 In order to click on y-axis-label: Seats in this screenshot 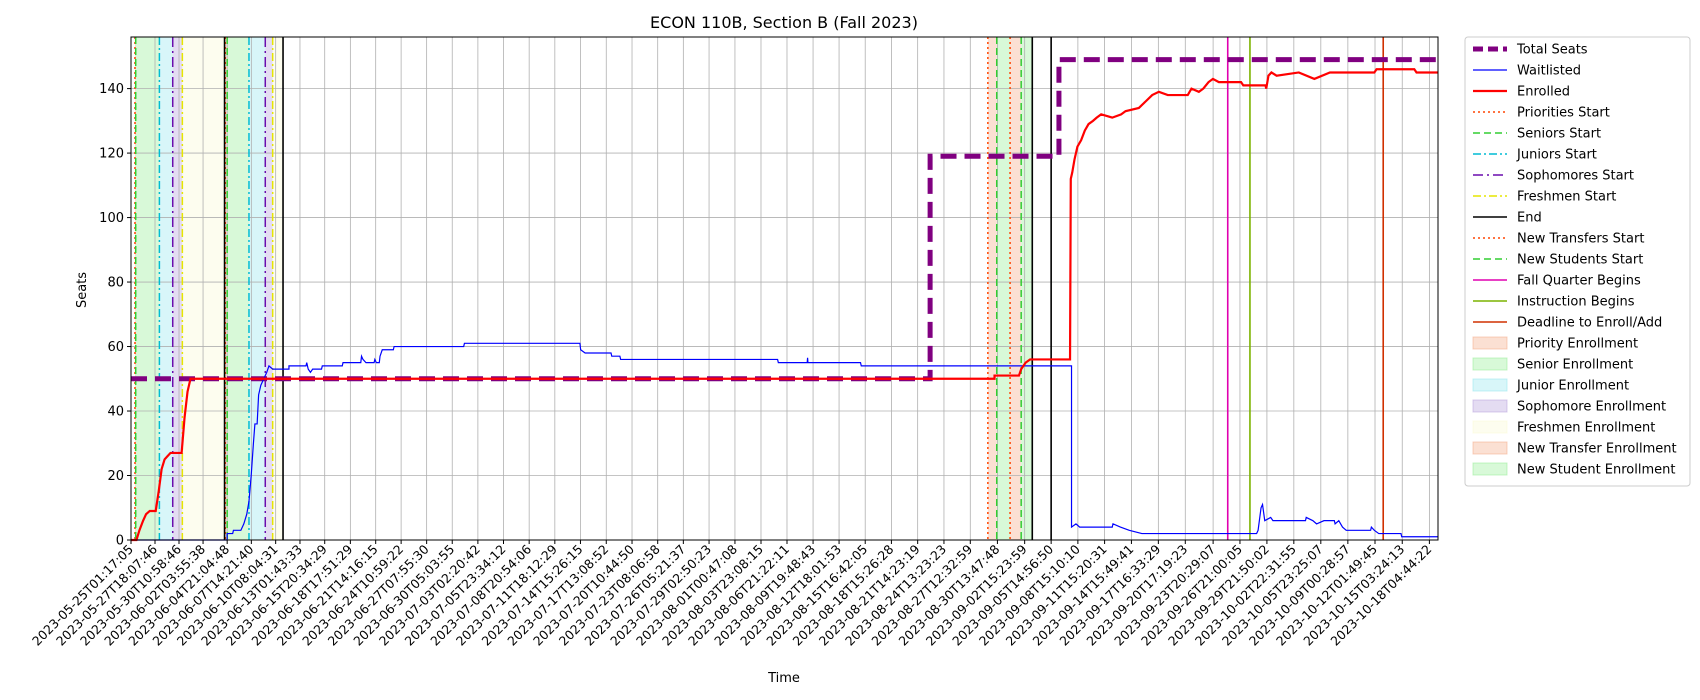, I will do `click(82, 290)`.